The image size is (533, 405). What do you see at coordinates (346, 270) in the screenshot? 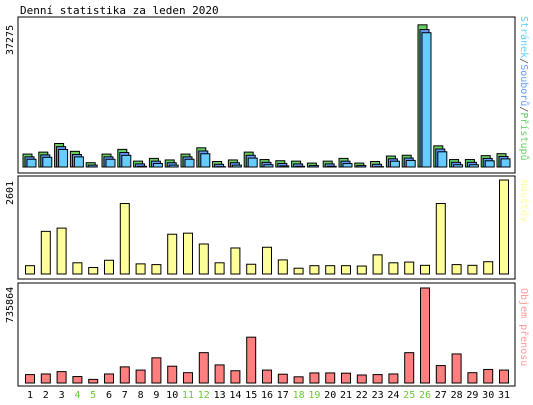
I see `bar-Návštěv-21` at bounding box center [346, 270].